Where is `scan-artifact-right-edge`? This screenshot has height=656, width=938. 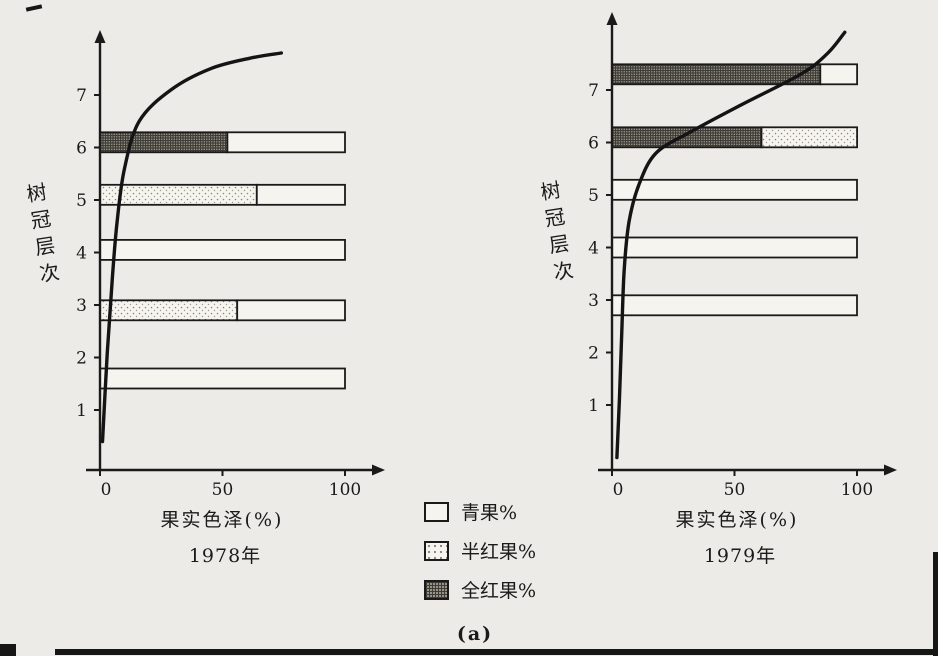
scan-artifact-right-edge is located at coordinates (935, 604).